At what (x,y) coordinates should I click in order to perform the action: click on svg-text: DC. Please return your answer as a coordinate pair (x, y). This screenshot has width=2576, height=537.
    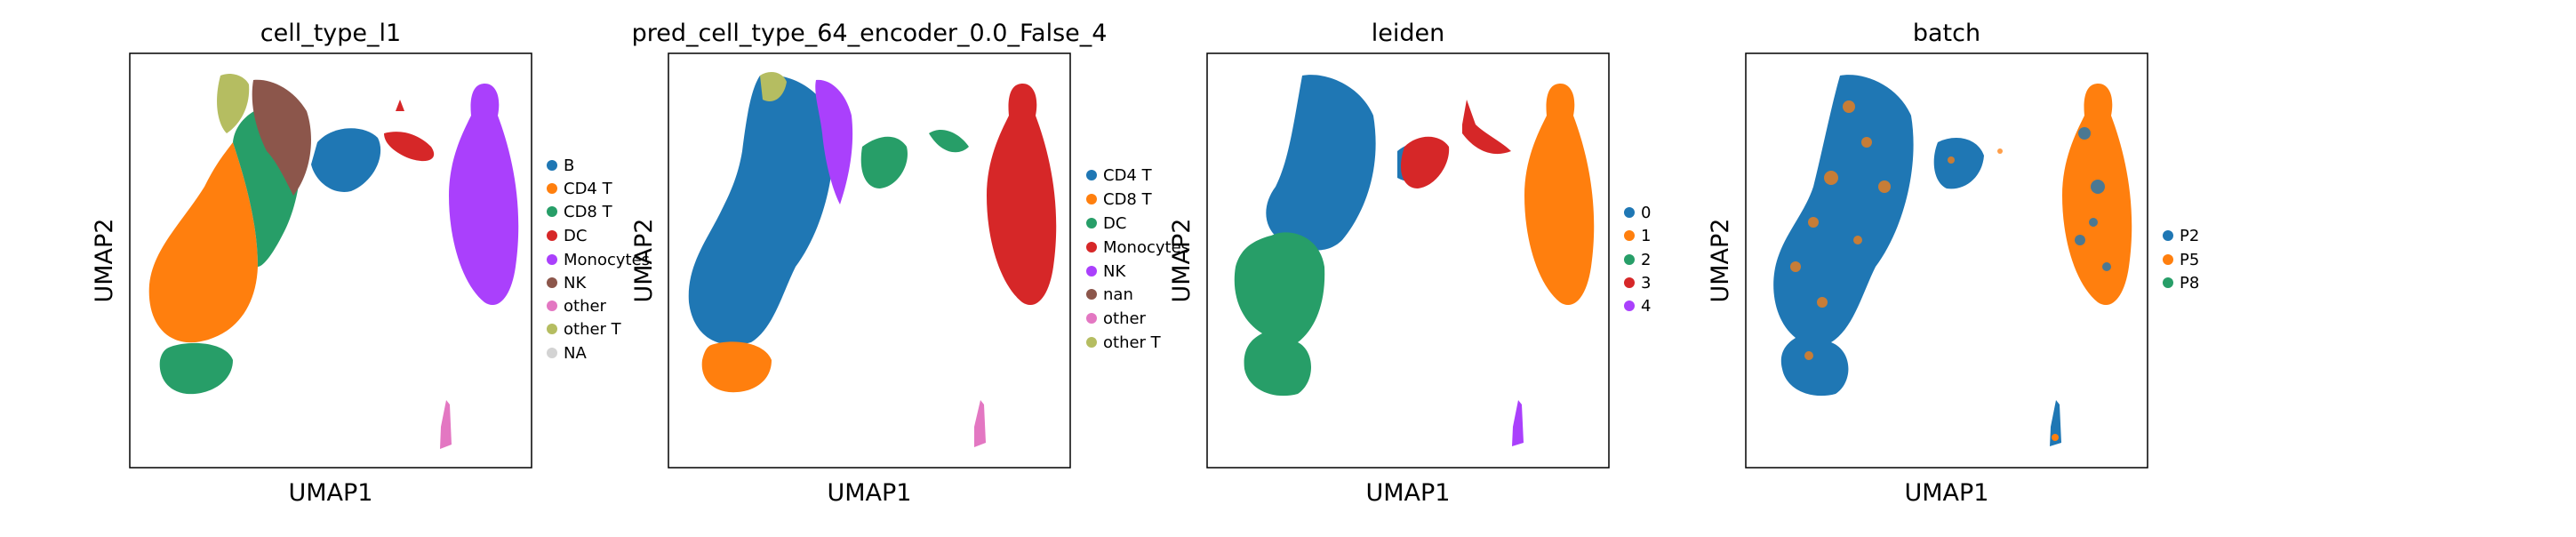
    Looking at the image, I should click on (575, 236).